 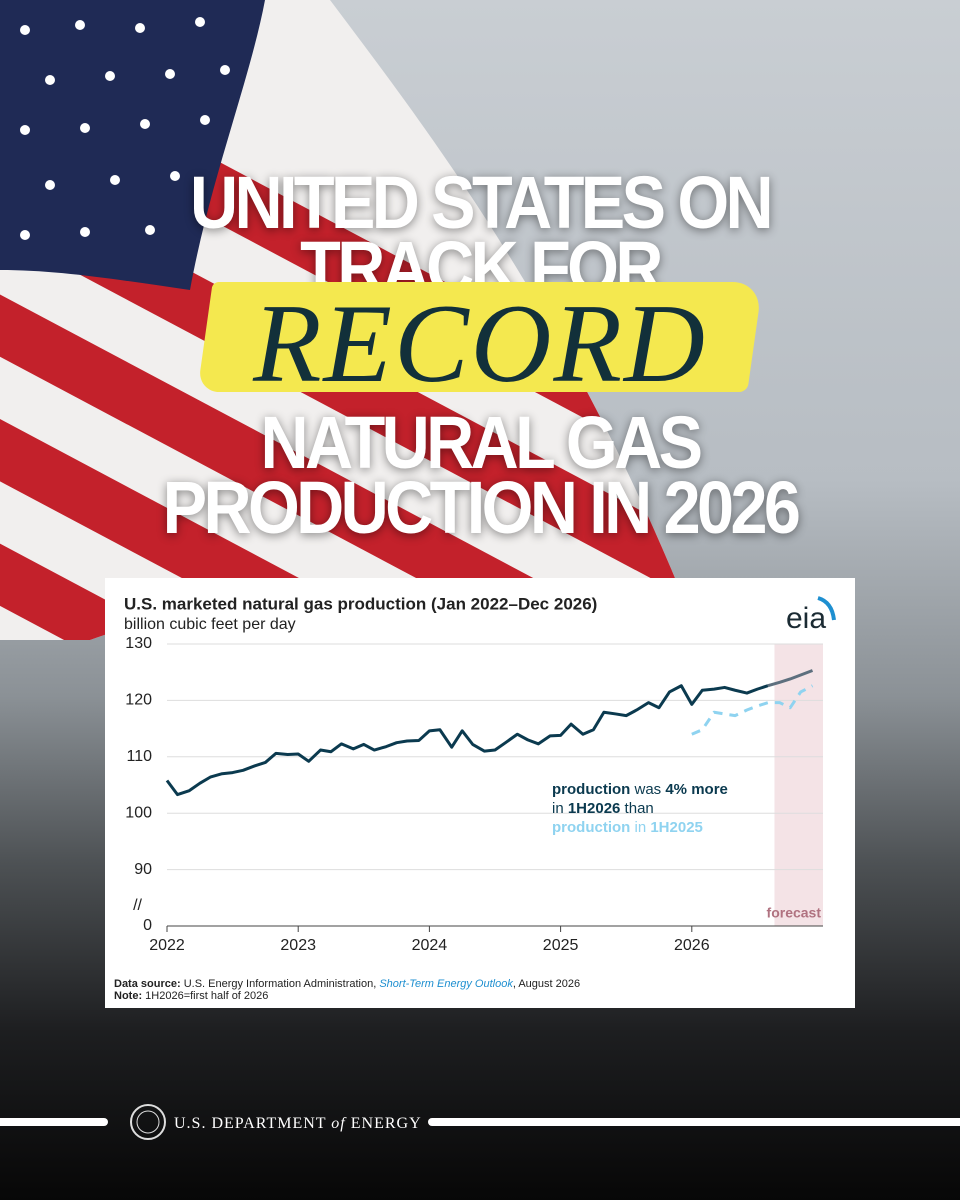 What do you see at coordinates (386, 1123) in the screenshot?
I see `agency-energy: ENERGY` at bounding box center [386, 1123].